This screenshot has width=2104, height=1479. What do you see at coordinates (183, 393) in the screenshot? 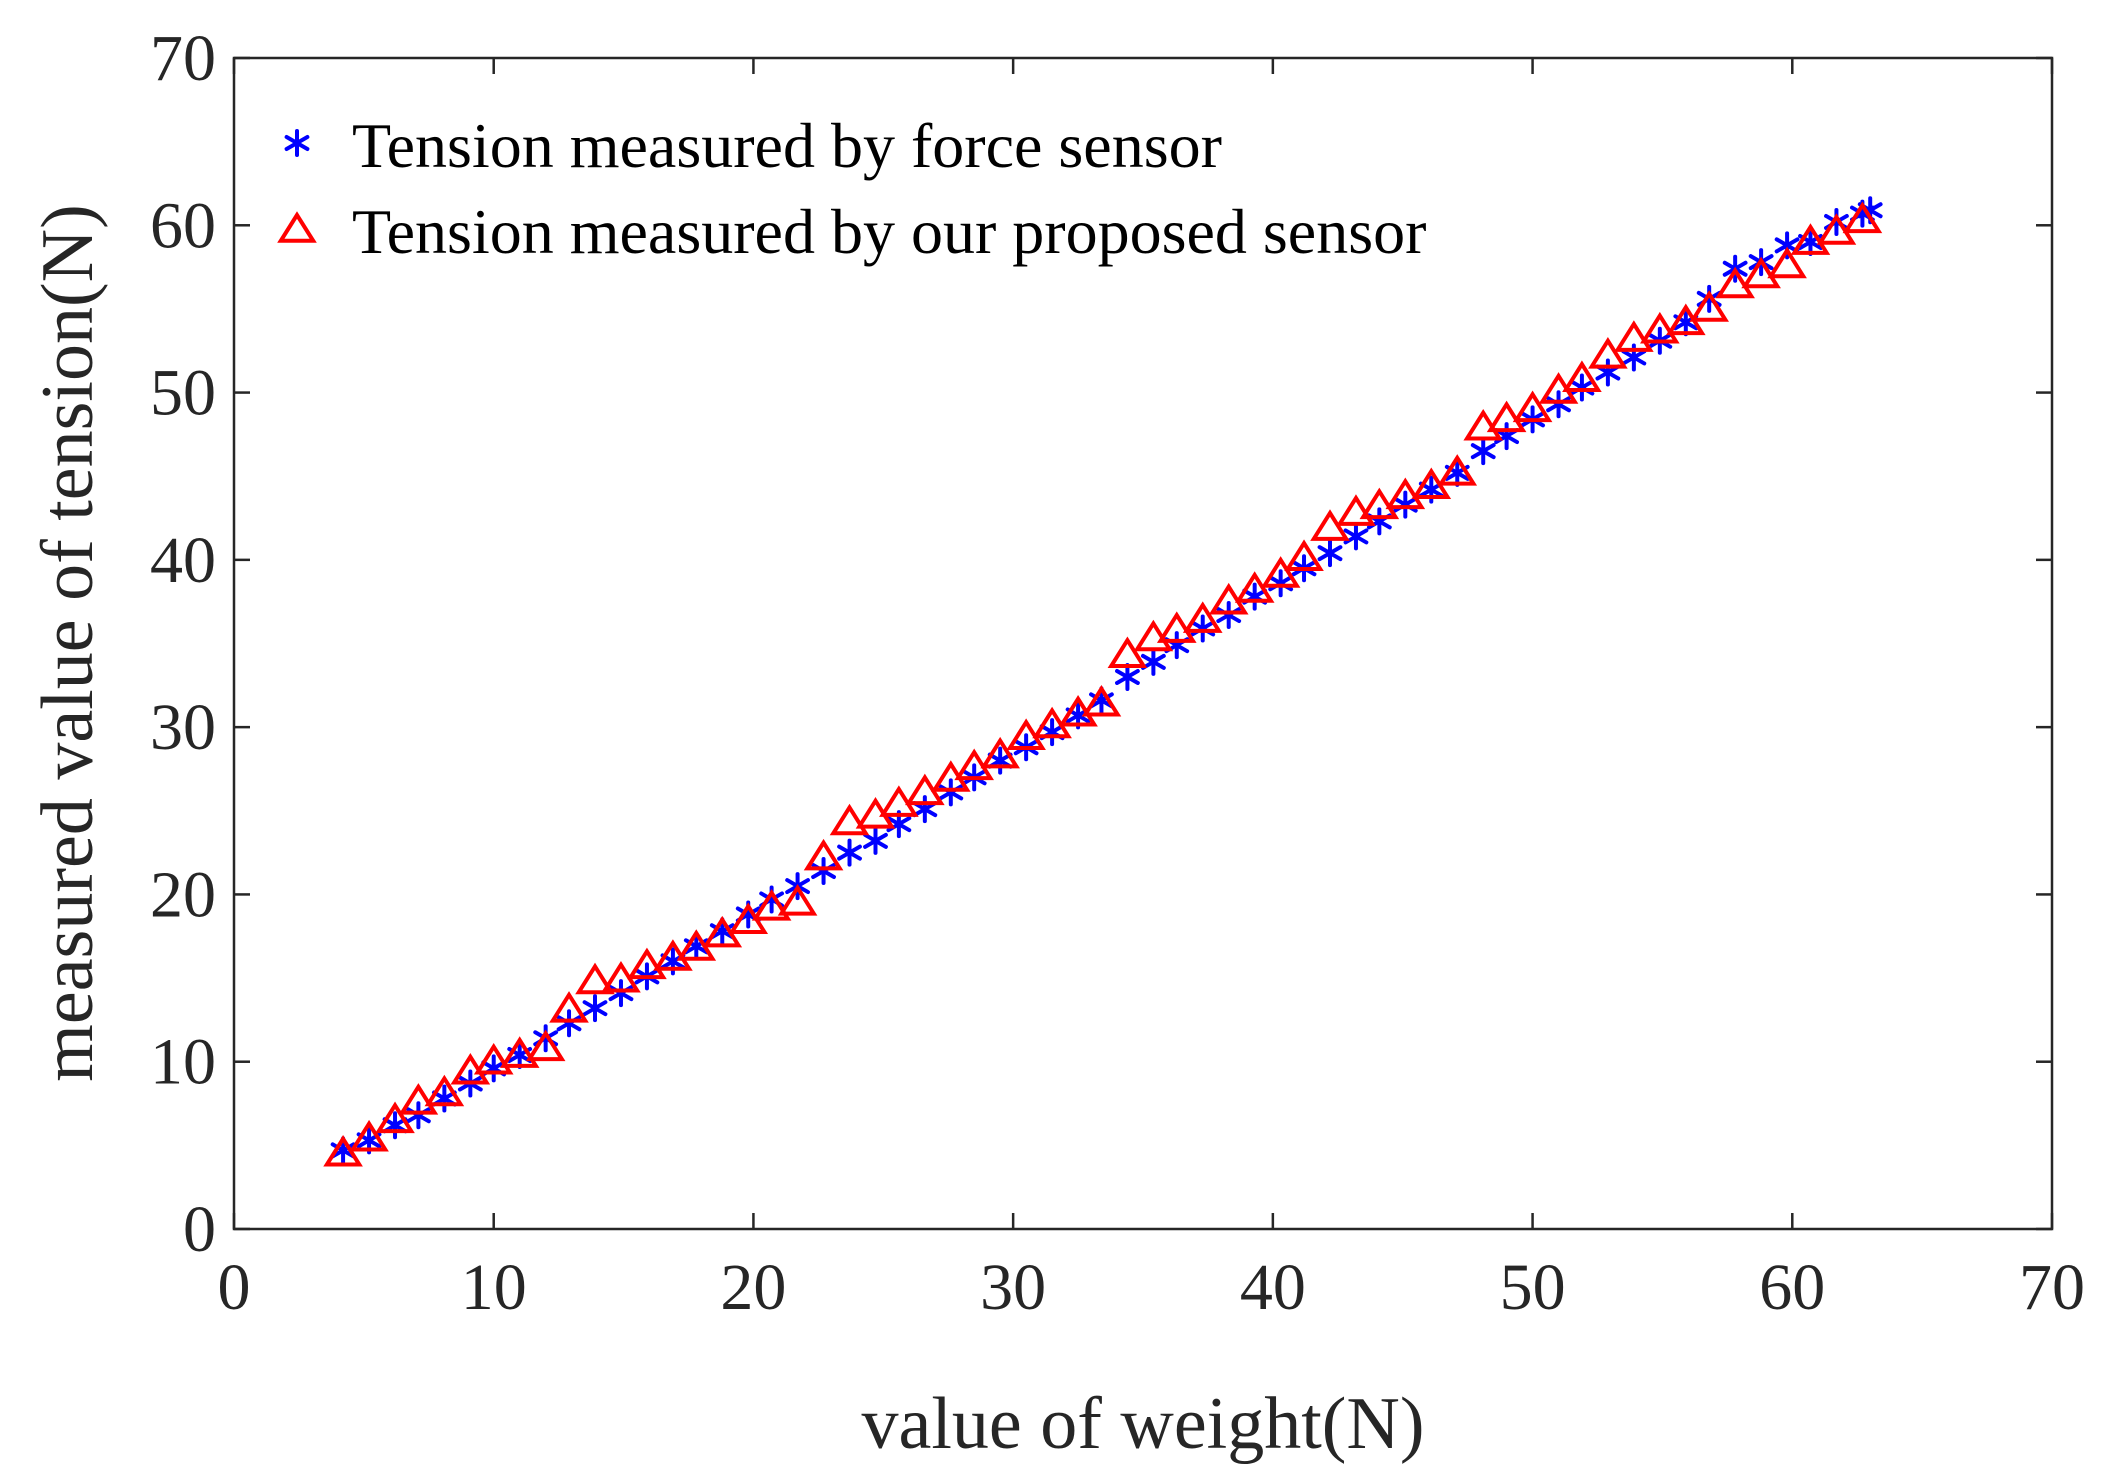
I see `y-tick-label: 50` at bounding box center [183, 393].